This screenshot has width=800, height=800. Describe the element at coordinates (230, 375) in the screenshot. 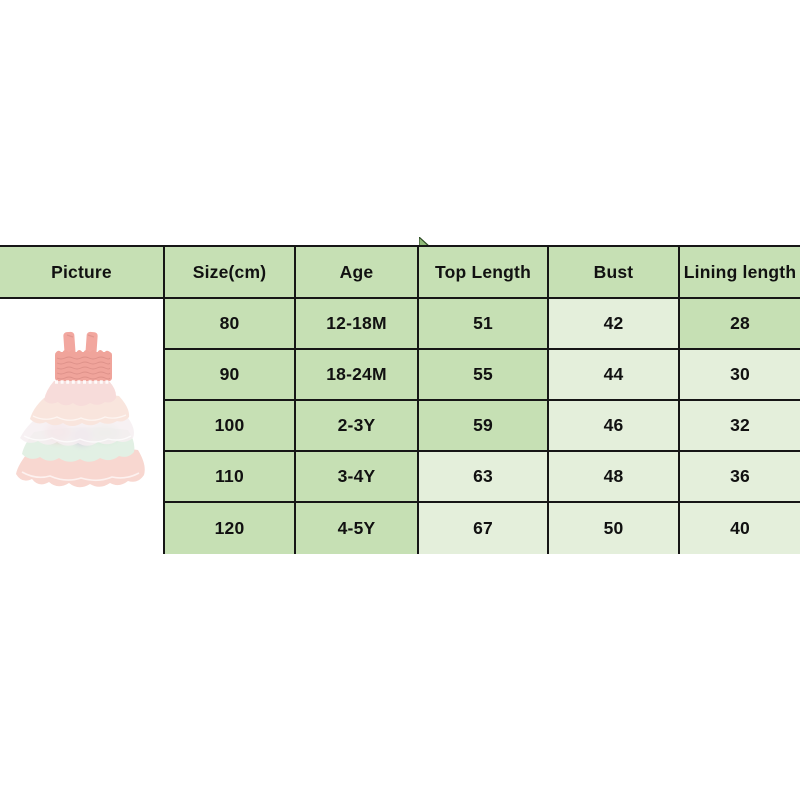

I see `table-cell-size: 90` at that location.